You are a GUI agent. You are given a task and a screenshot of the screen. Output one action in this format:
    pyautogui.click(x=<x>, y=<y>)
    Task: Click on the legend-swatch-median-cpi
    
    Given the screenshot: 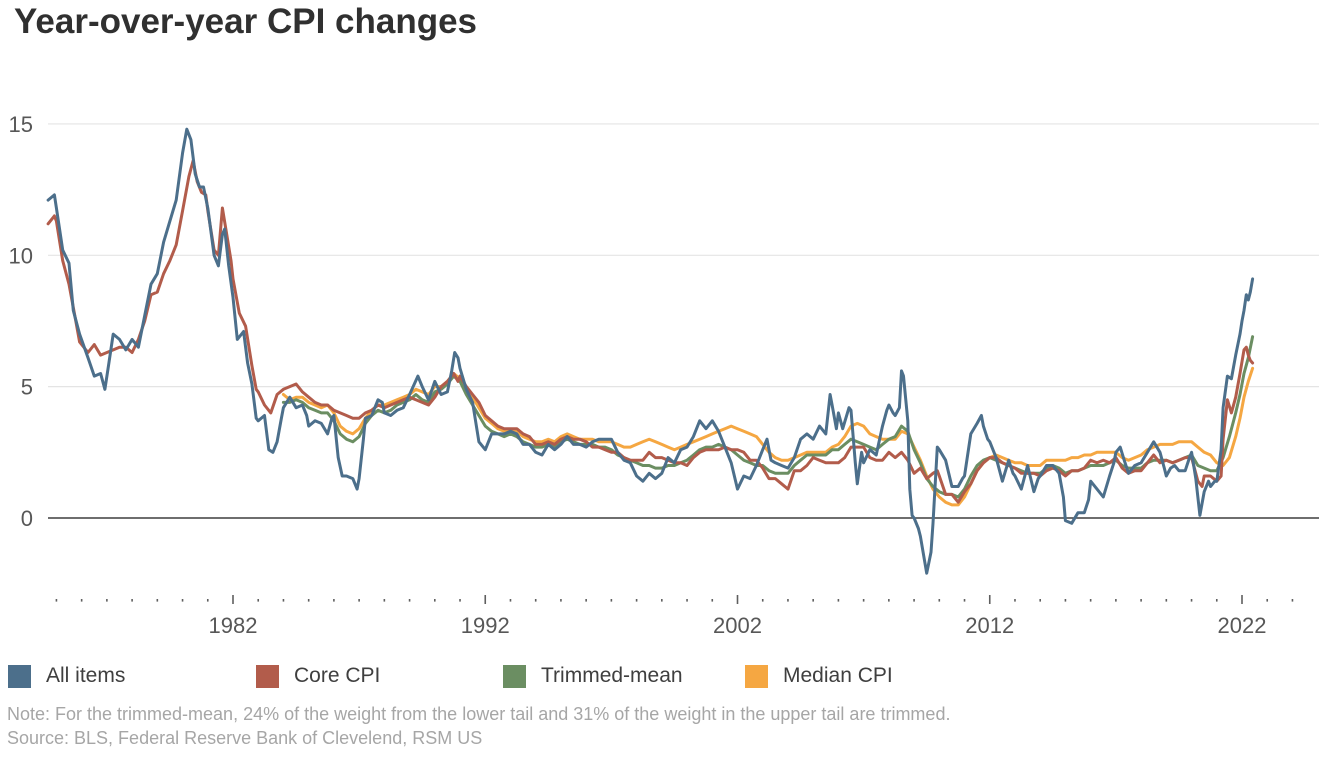 What is the action you would take?
    pyautogui.click(x=756, y=676)
    